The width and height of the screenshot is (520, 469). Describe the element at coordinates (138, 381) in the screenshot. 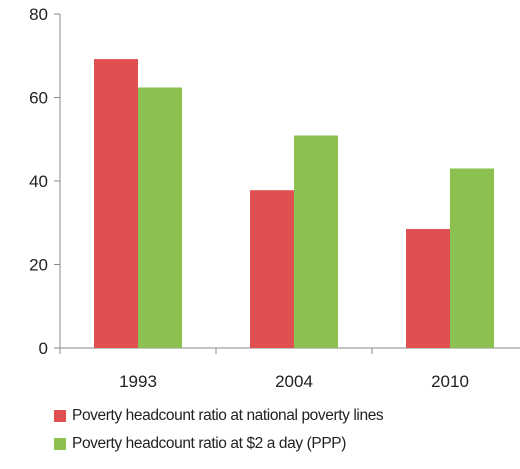

I see `x-tick-label: 1993` at that location.